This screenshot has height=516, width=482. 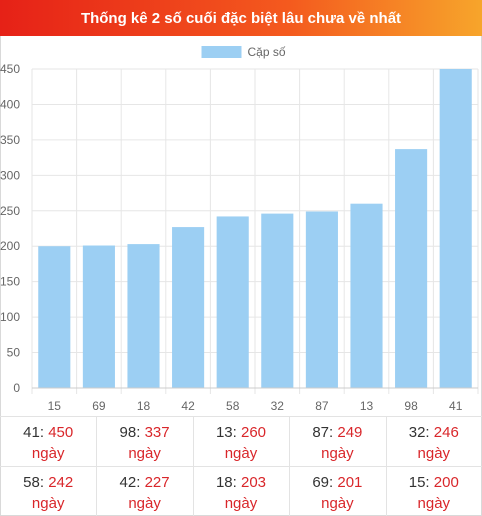 What do you see at coordinates (228, 482) in the screenshot?
I see `stat-number: 18:` at bounding box center [228, 482].